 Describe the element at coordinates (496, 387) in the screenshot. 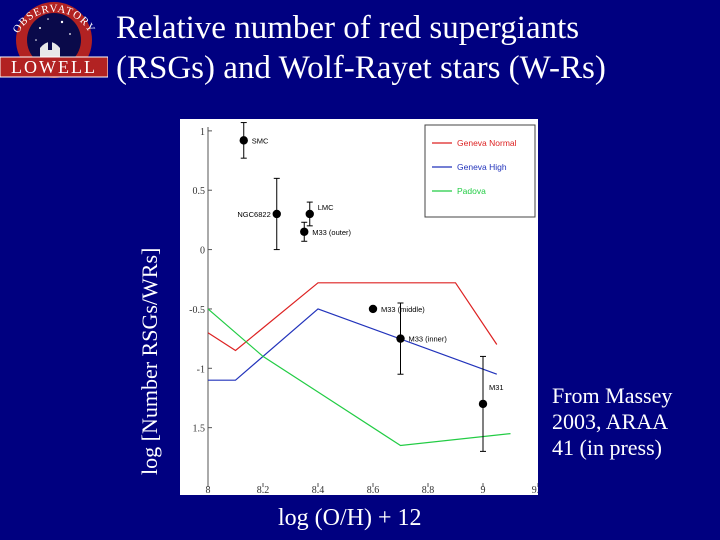

I see `point-label-m31: M31` at that location.